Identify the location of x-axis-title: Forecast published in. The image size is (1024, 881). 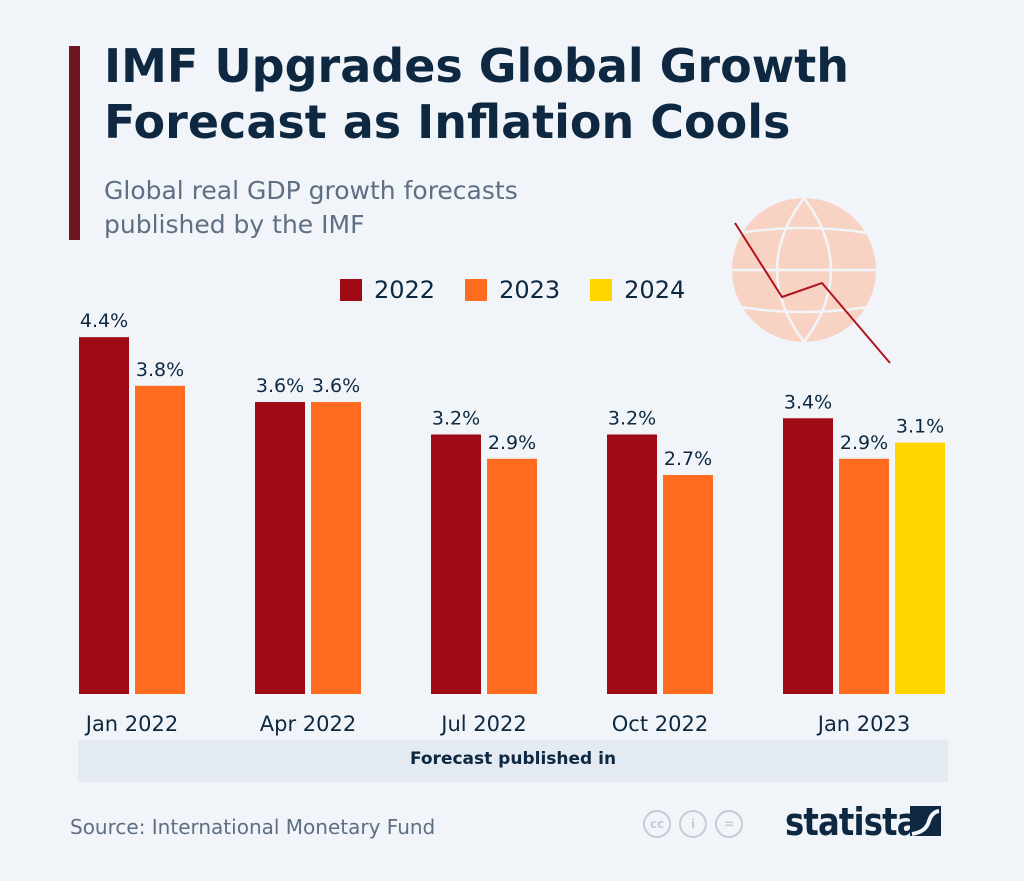
(513, 759).